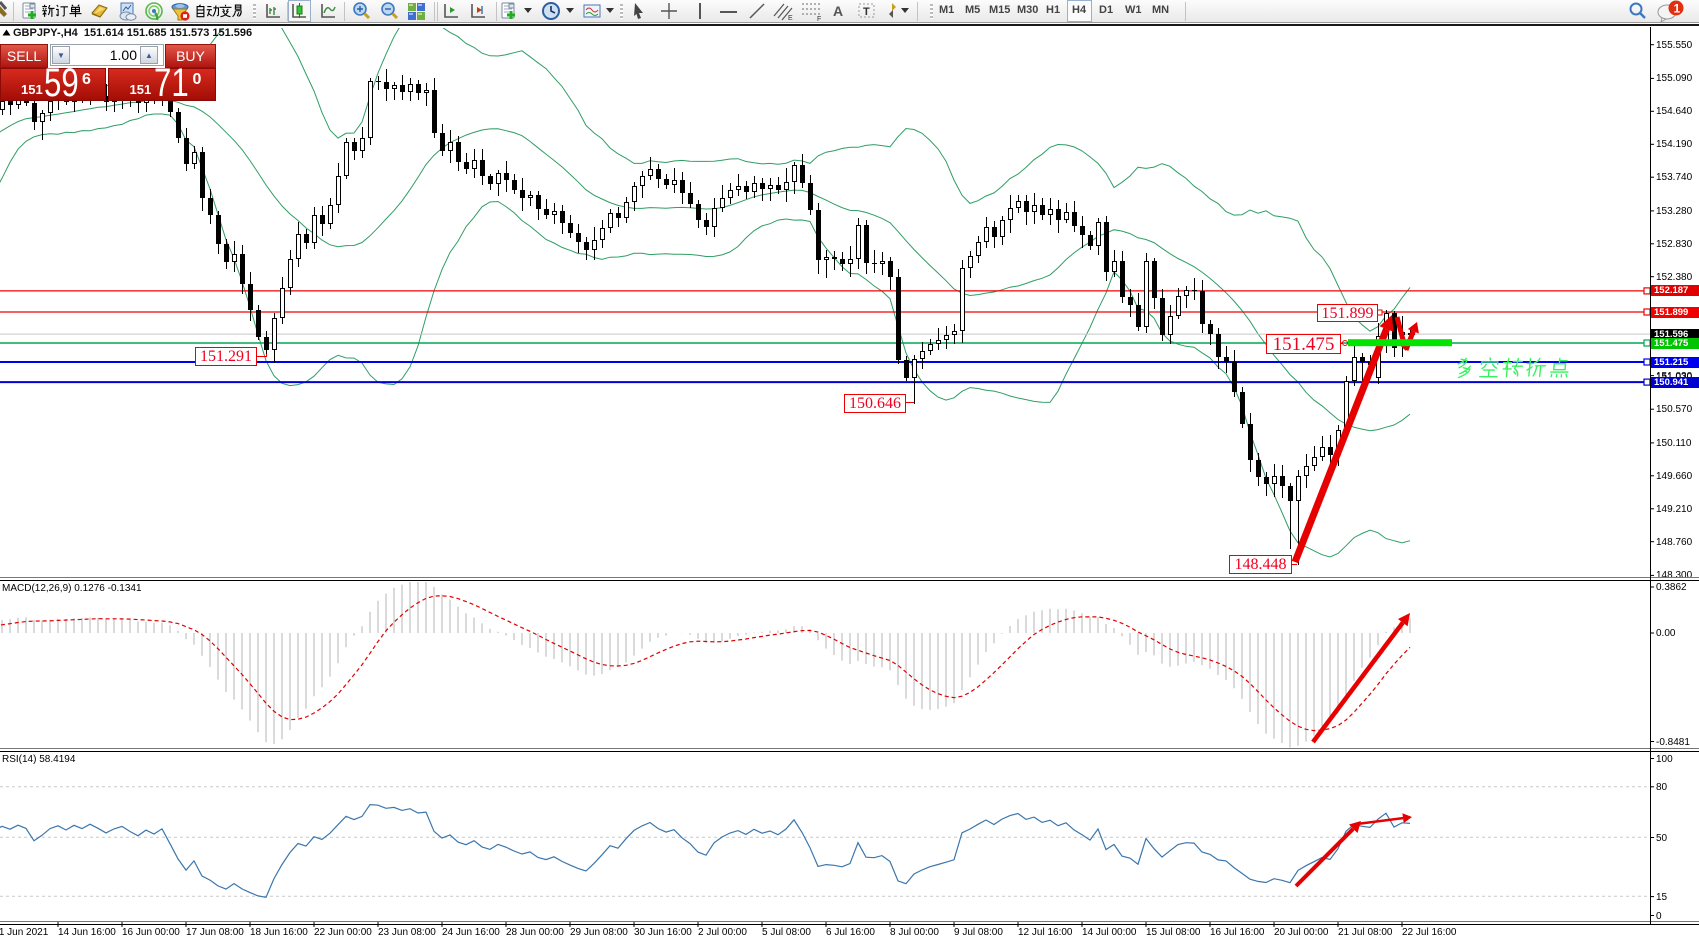  Describe the element at coordinates (790, 18) in the screenshot. I see `svg-text: E` at that location.